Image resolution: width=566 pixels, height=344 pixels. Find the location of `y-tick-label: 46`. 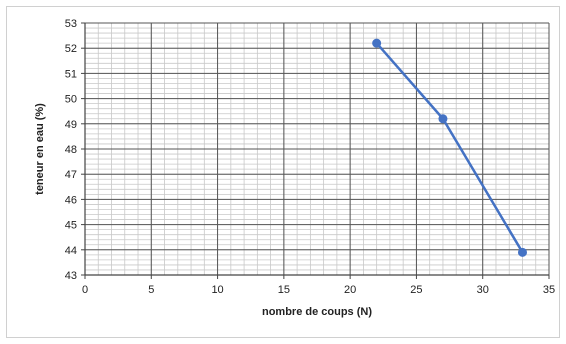

y-tick-label: 46 is located at coordinates (71, 200).